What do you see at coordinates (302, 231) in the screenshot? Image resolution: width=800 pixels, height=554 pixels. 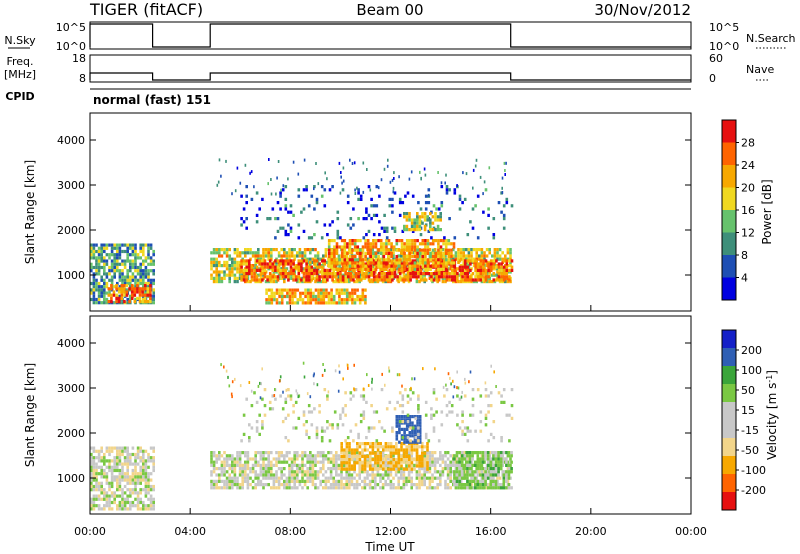 I see `power-scatter` at bounding box center [302, 231].